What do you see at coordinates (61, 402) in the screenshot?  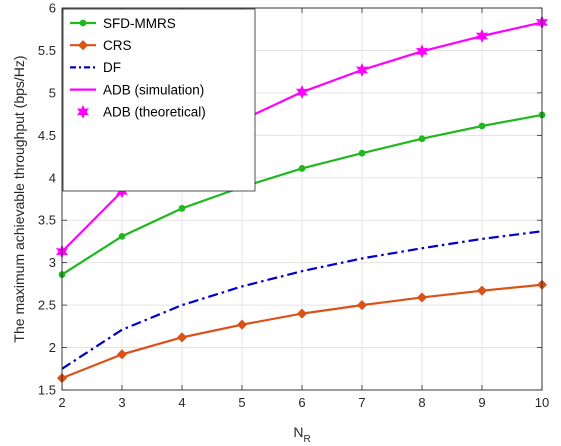 I see `x-tick-label: 2` at bounding box center [61, 402].